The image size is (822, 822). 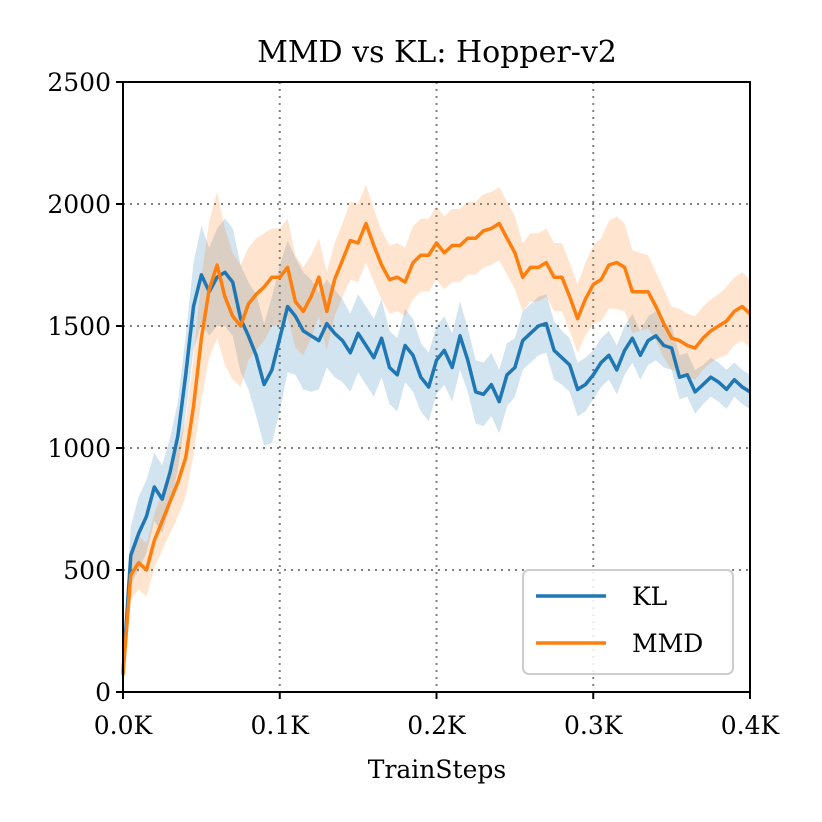 I want to click on y-tick-label-2: 1000, so click(x=79, y=448).